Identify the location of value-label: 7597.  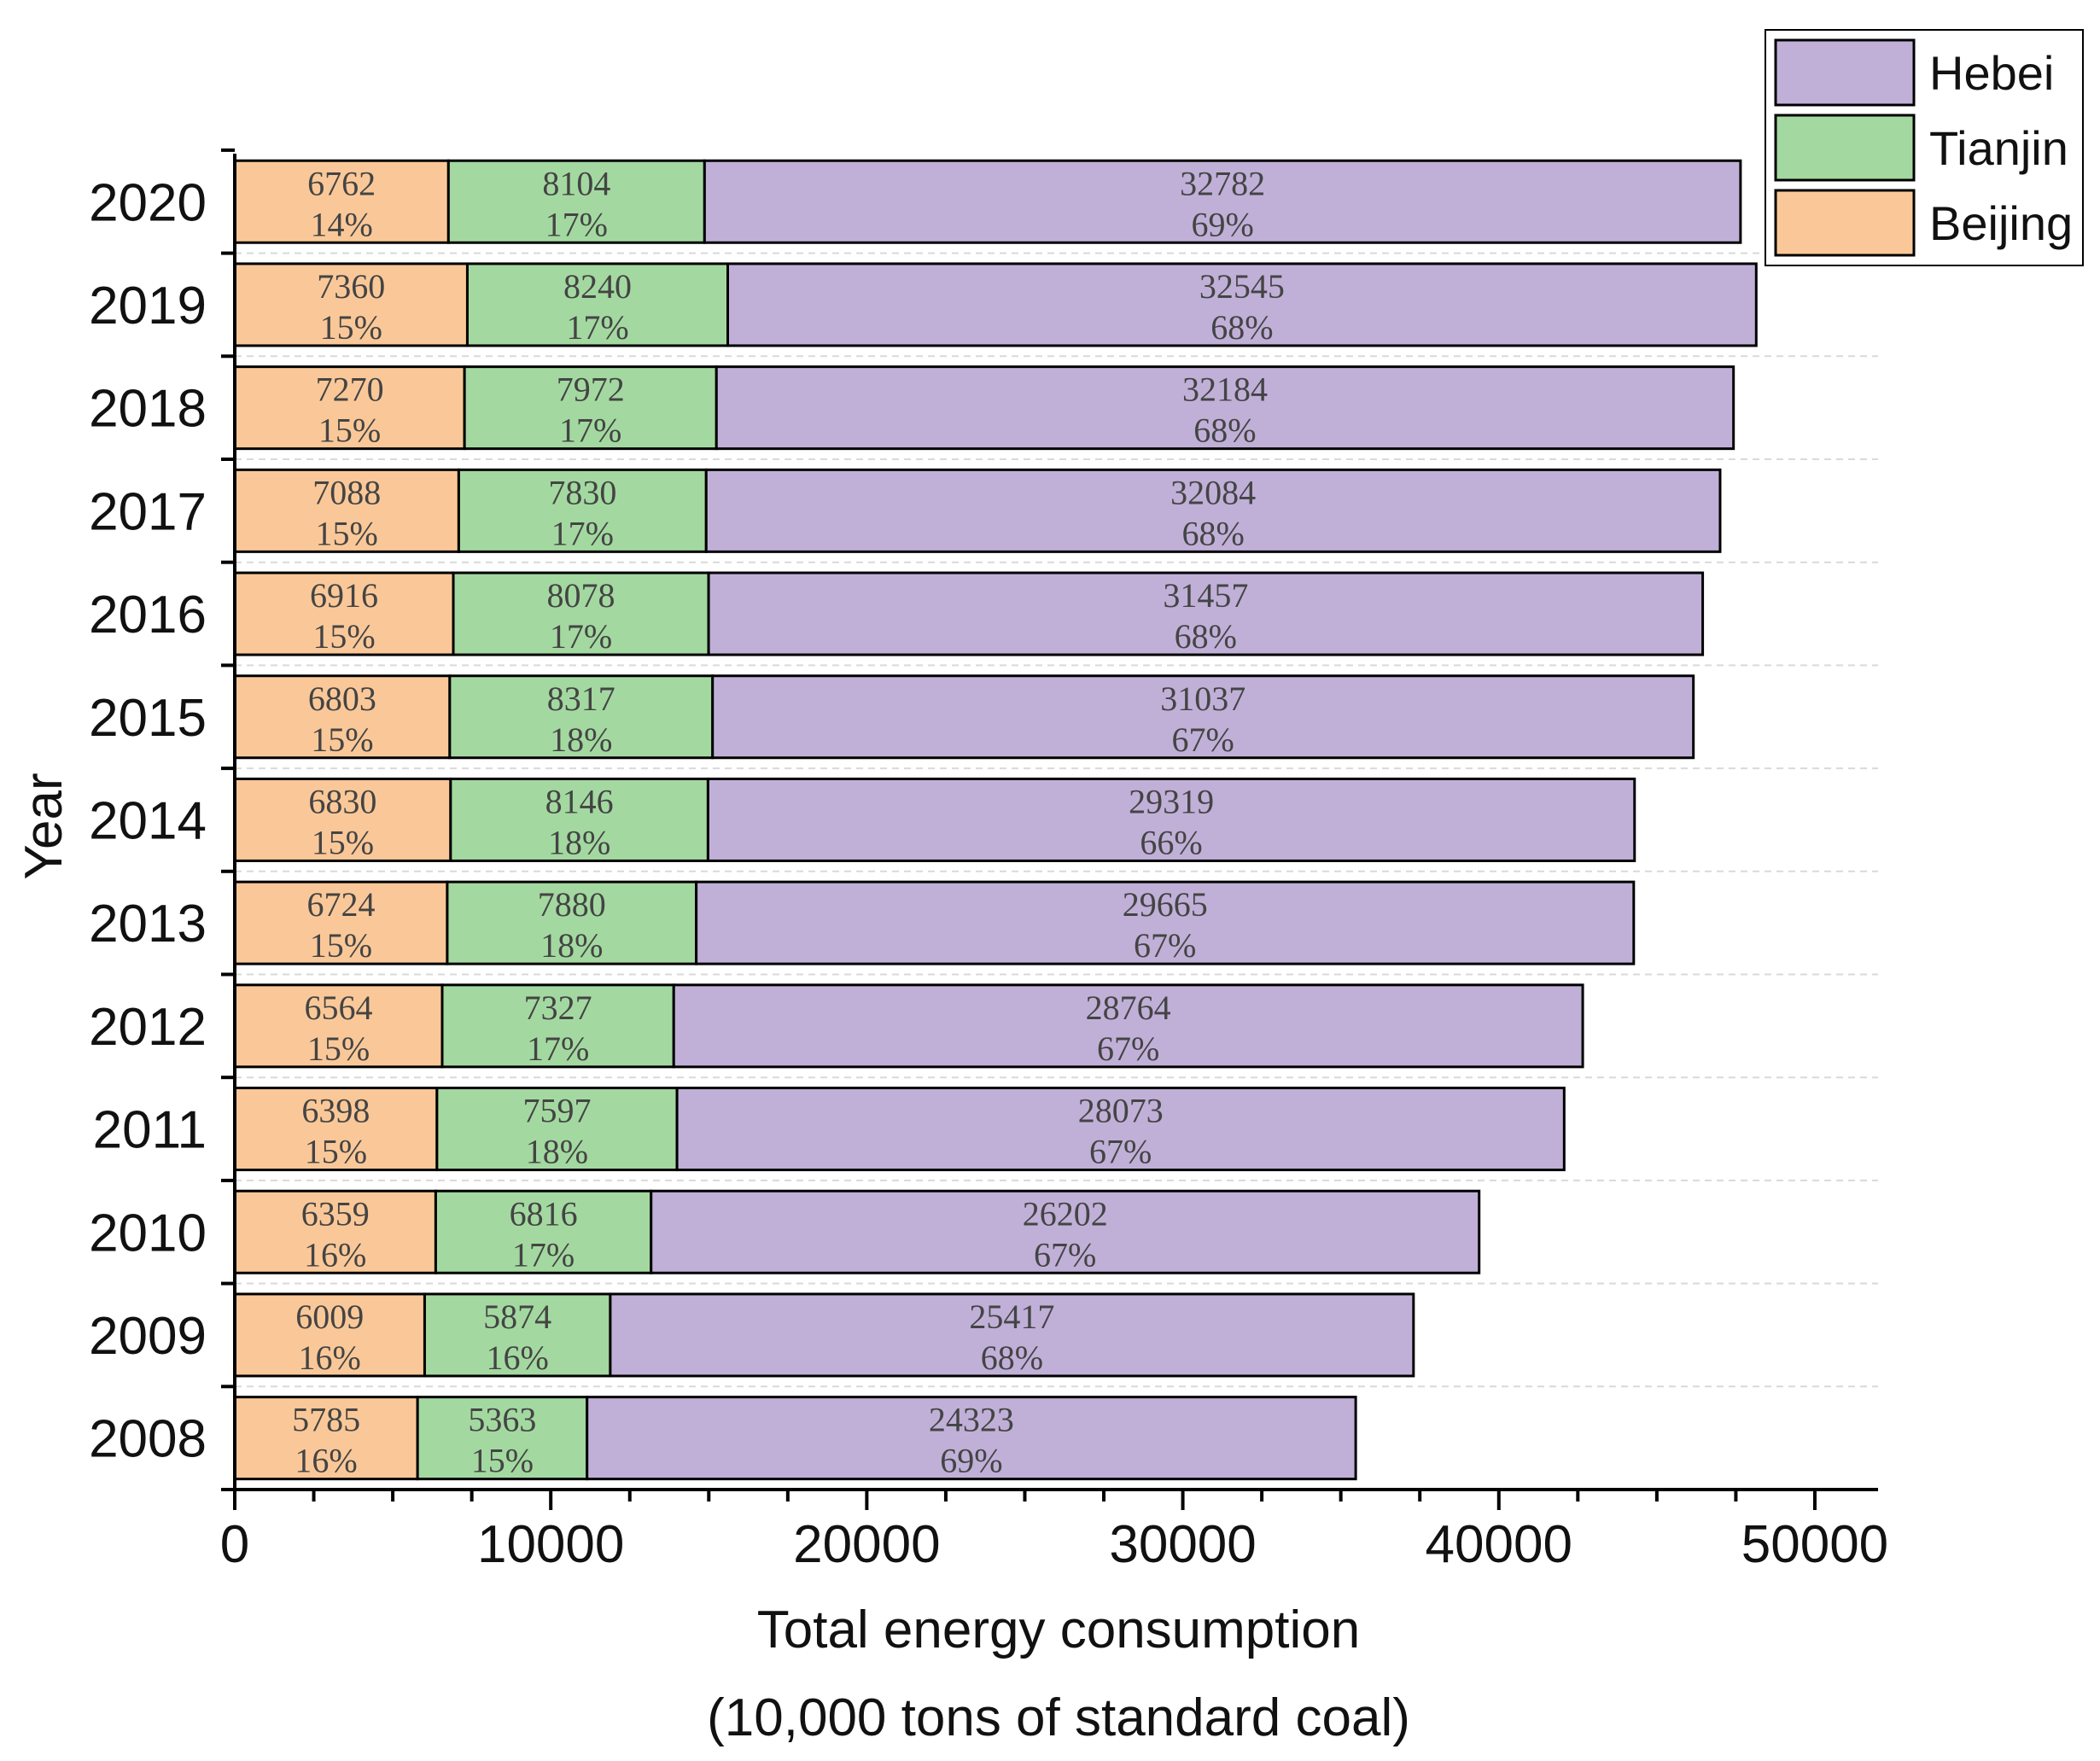
(556, 1111).